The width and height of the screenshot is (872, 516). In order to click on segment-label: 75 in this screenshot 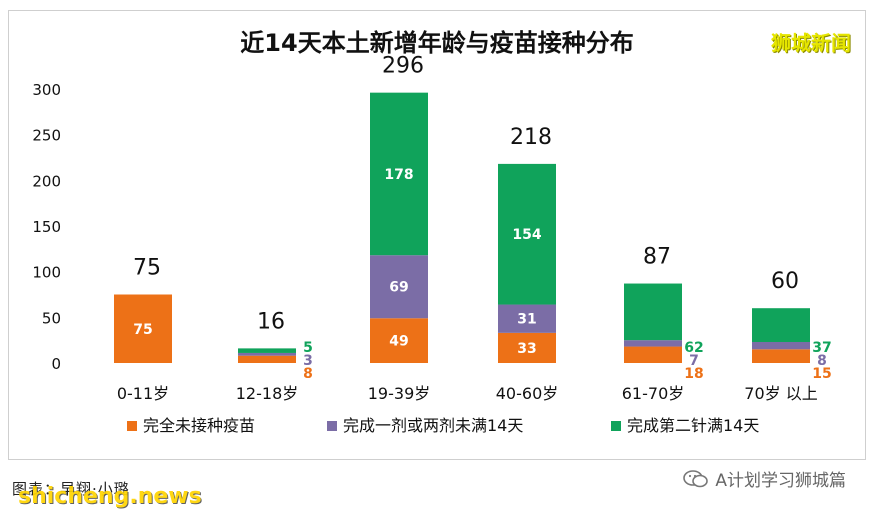, I will do `click(142, 330)`.